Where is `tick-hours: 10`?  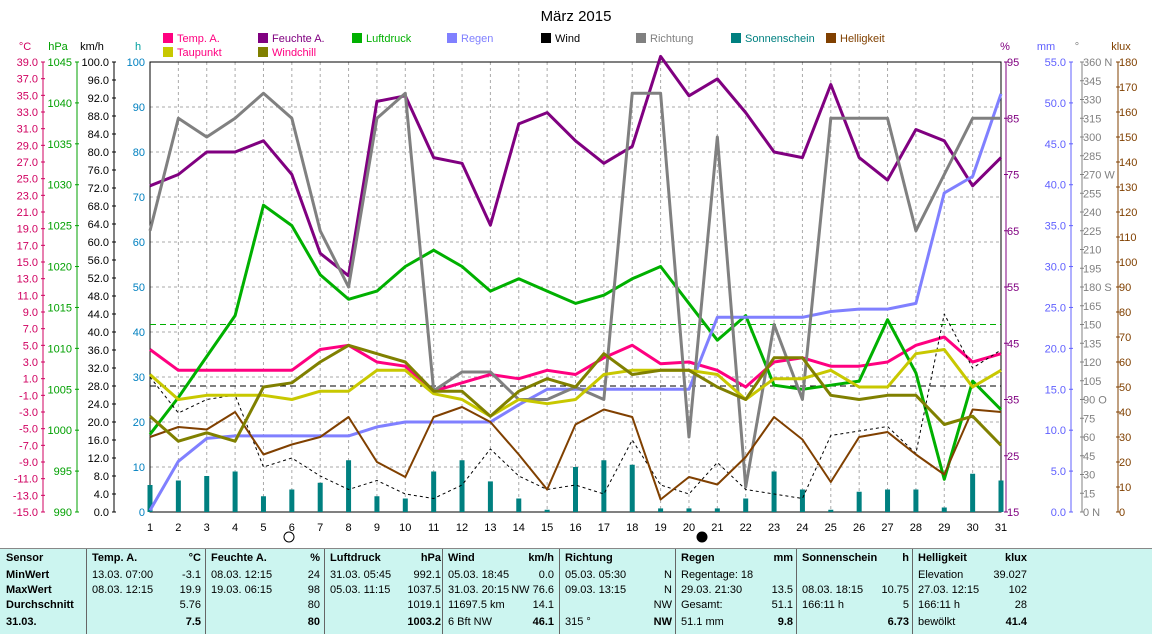 tick-hours: 10 is located at coordinates (139, 468).